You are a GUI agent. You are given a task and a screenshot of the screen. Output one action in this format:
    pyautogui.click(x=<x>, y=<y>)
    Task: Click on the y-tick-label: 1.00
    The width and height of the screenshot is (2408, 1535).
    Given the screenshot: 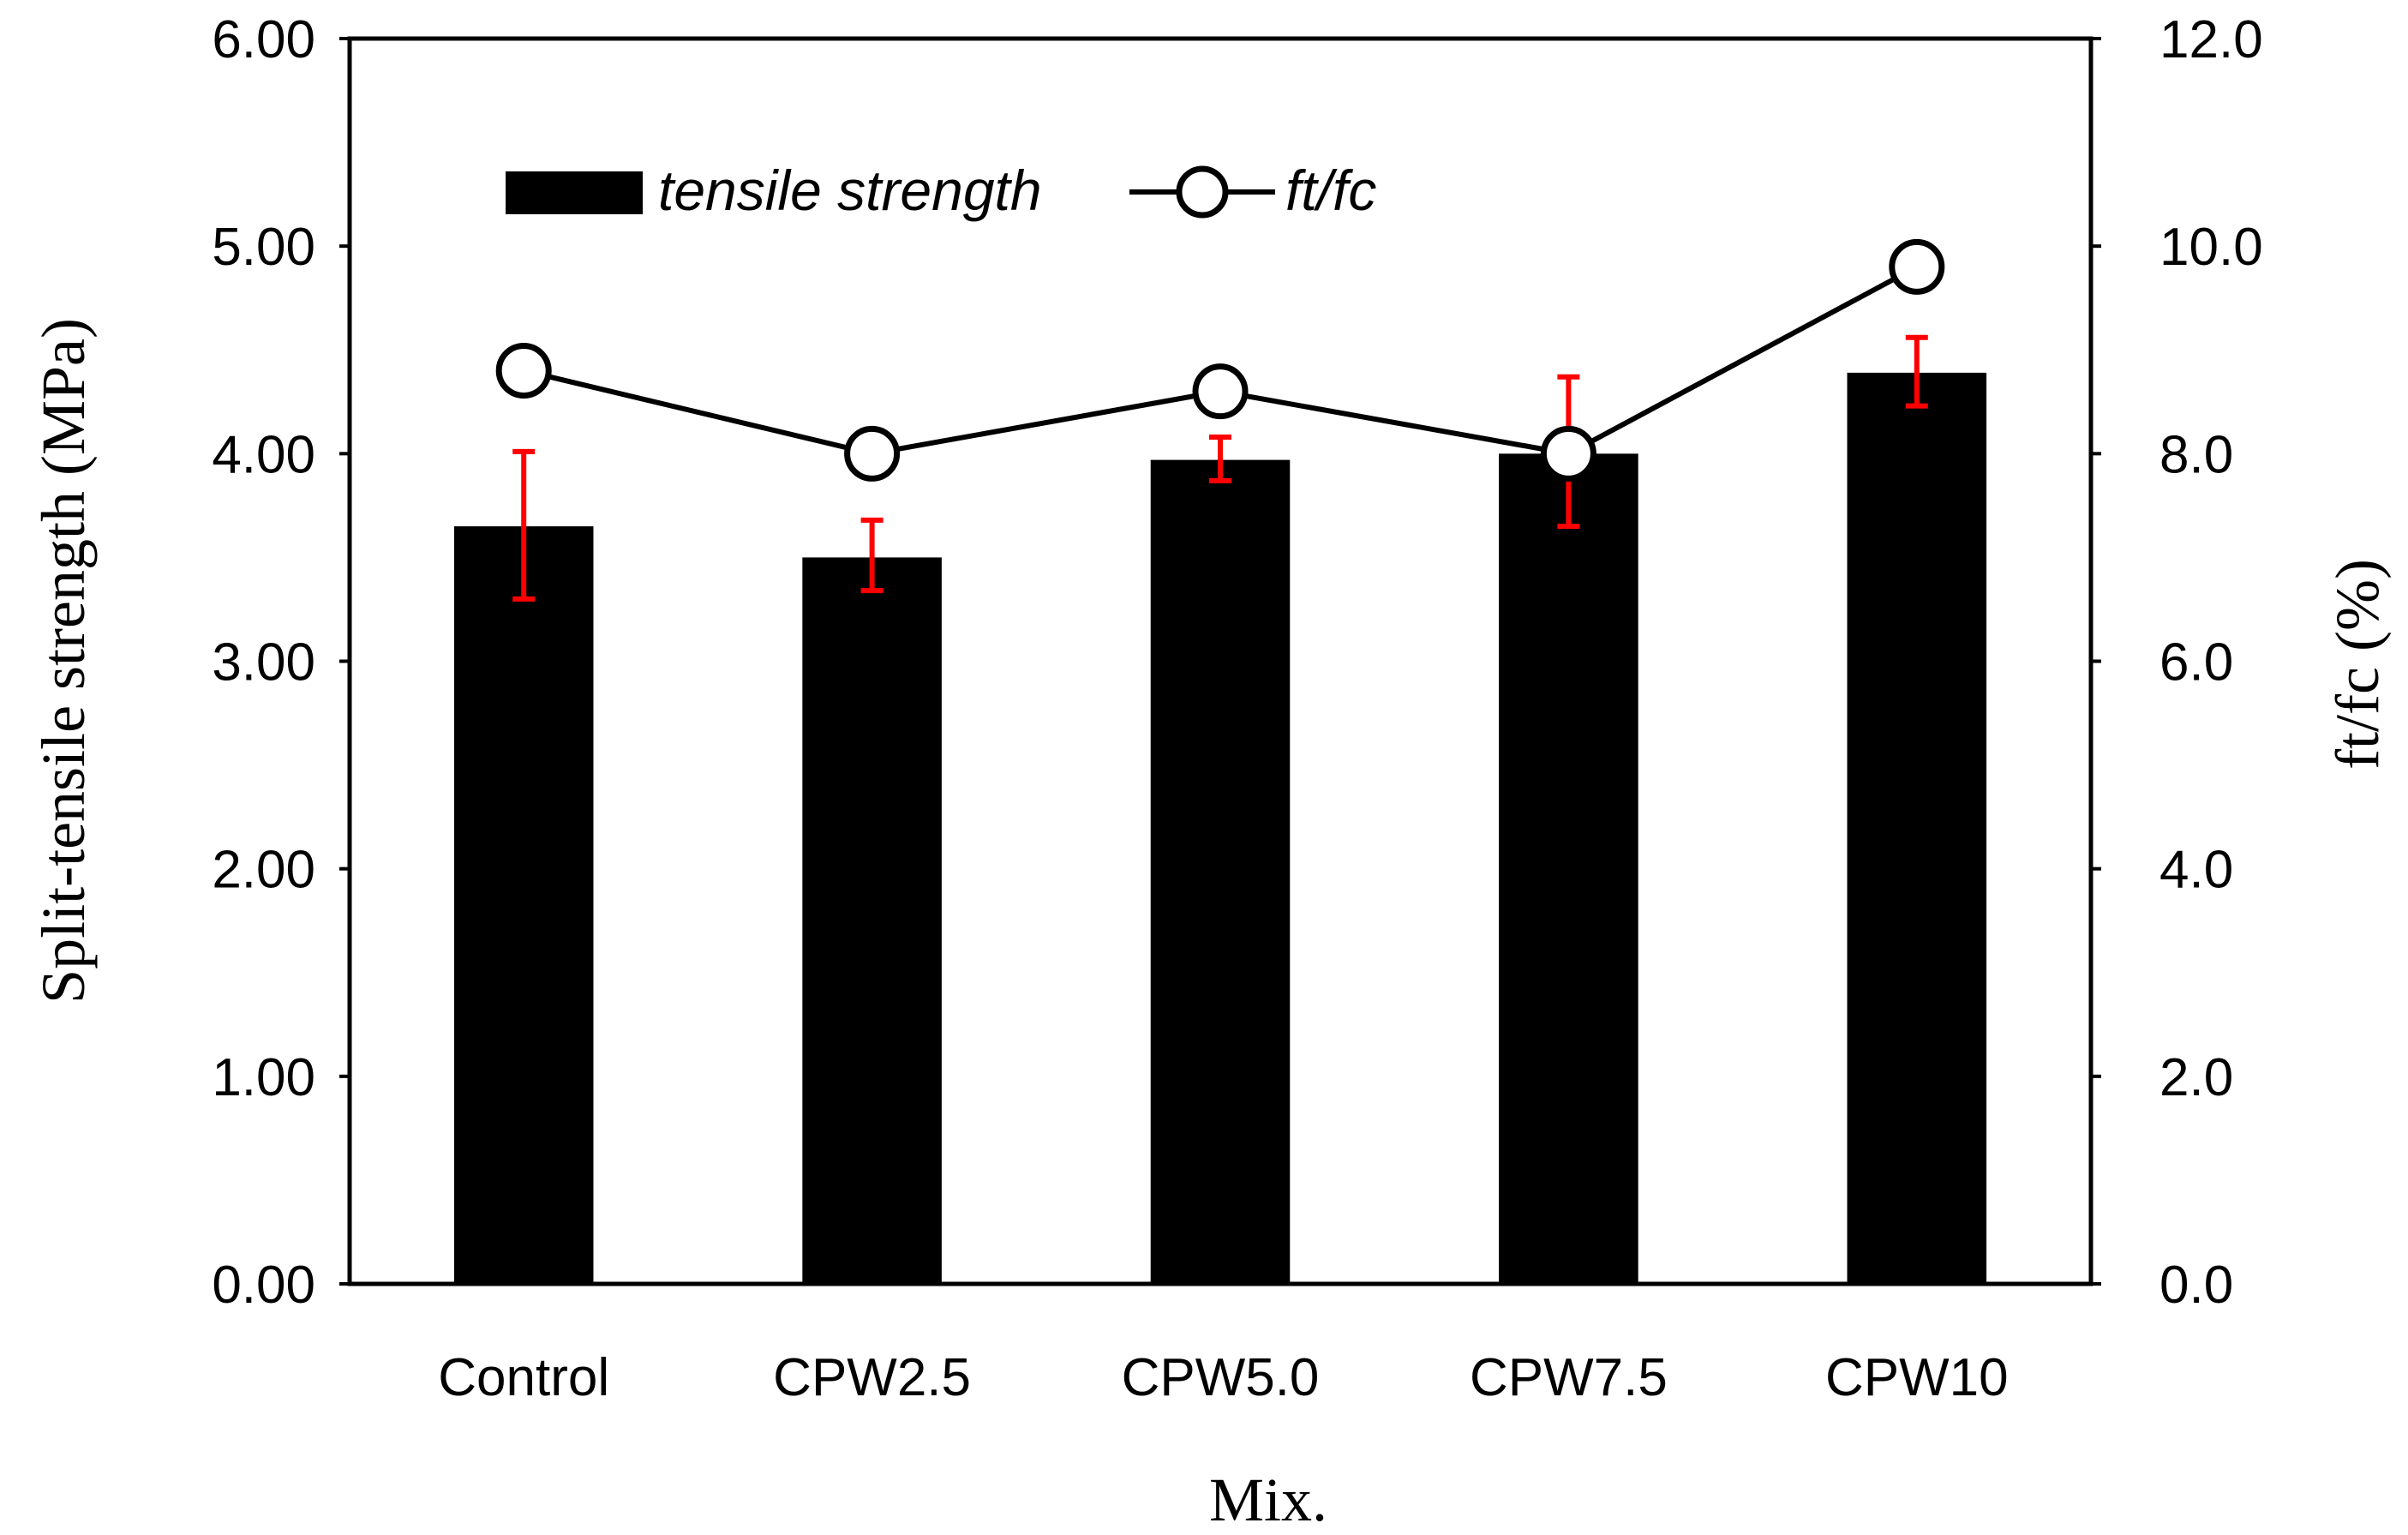 What is the action you would take?
    pyautogui.click(x=263, y=1077)
    